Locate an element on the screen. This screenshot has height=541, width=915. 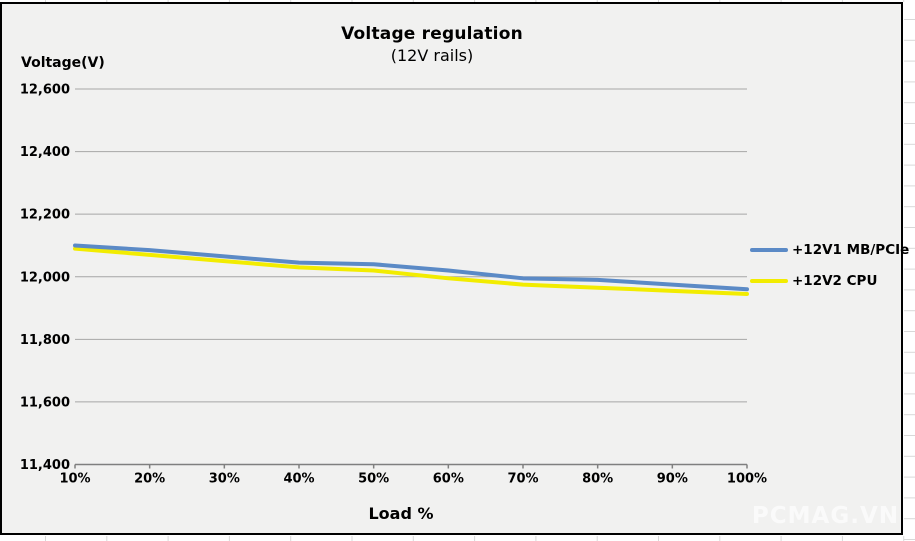
chart-legend: +12V1 MB/PCIe +12V2 CPU is located at coordinates (829, 265).